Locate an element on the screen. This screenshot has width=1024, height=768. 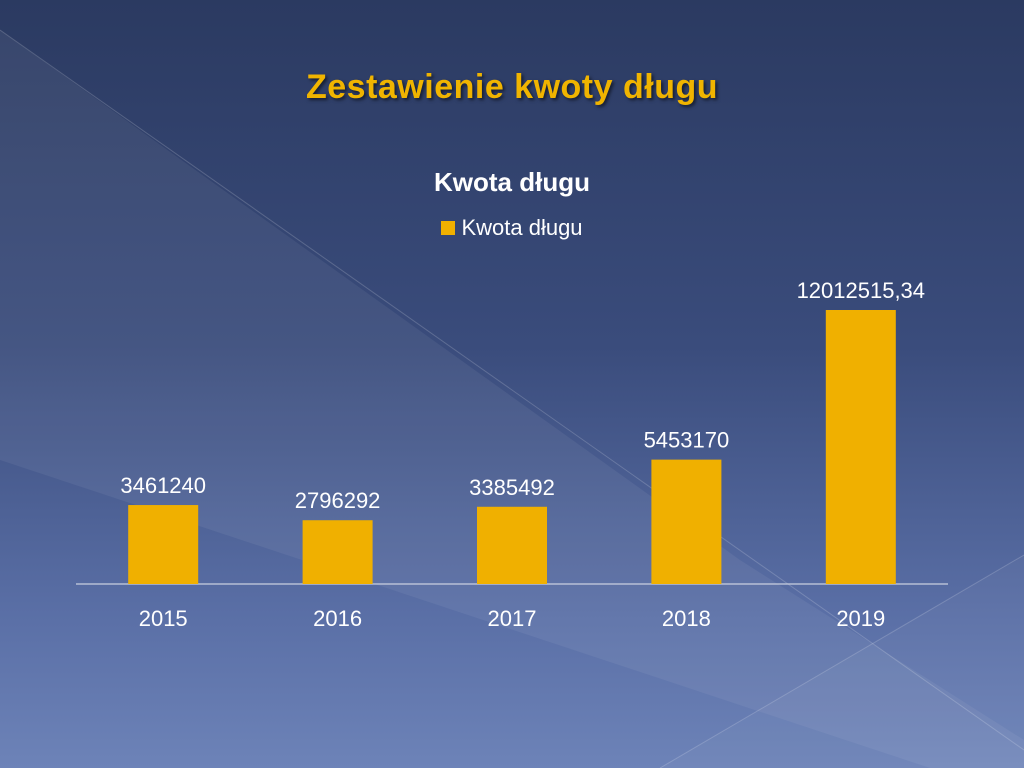
data-label-2017: 3385492 is located at coordinates (512, 487).